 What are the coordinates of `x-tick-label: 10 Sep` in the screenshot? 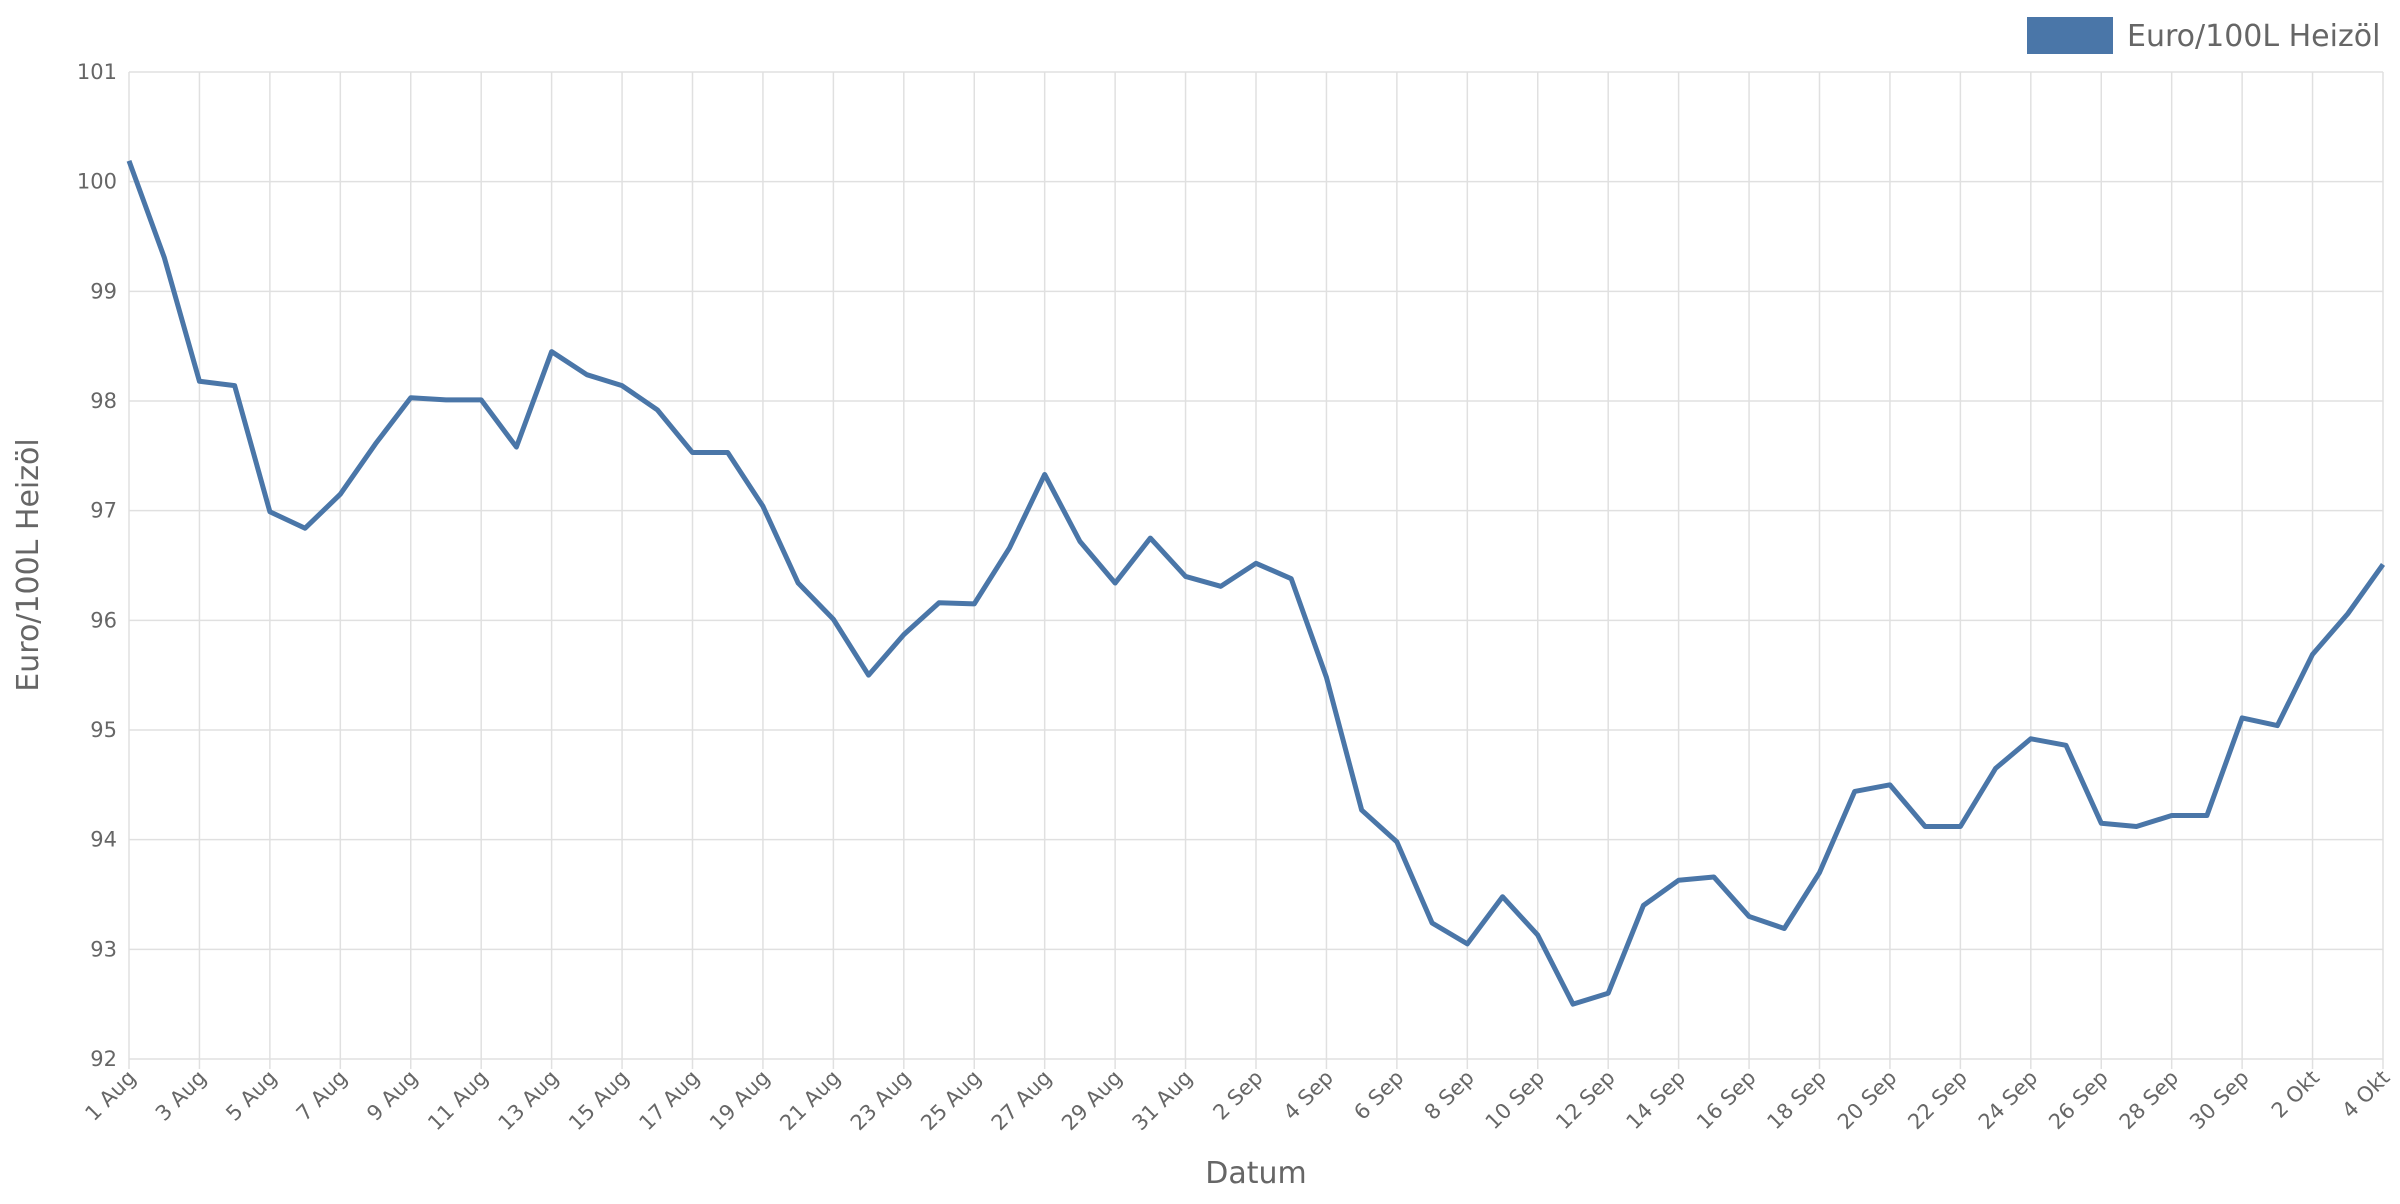 It's located at (1515, 1100).